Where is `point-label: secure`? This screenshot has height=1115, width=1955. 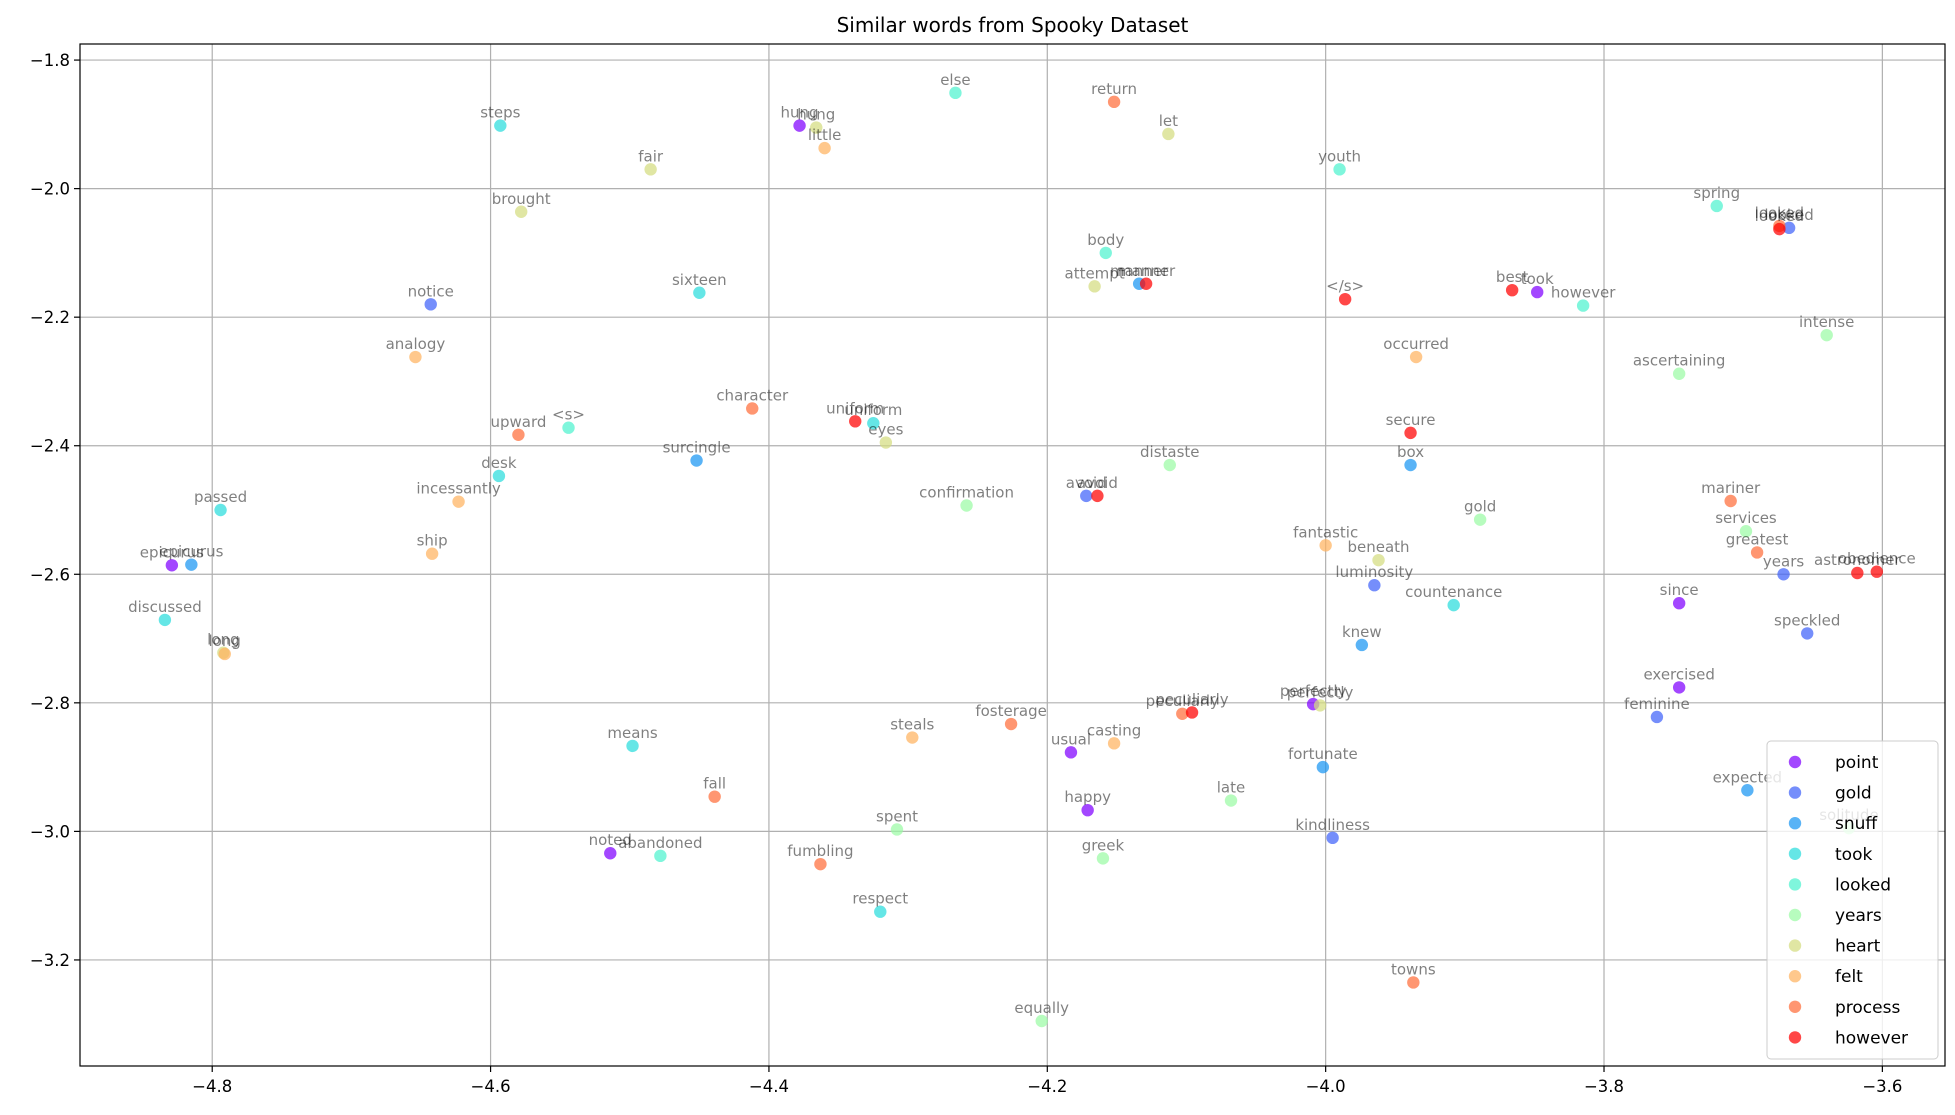
point-label: secure is located at coordinates (1411, 420).